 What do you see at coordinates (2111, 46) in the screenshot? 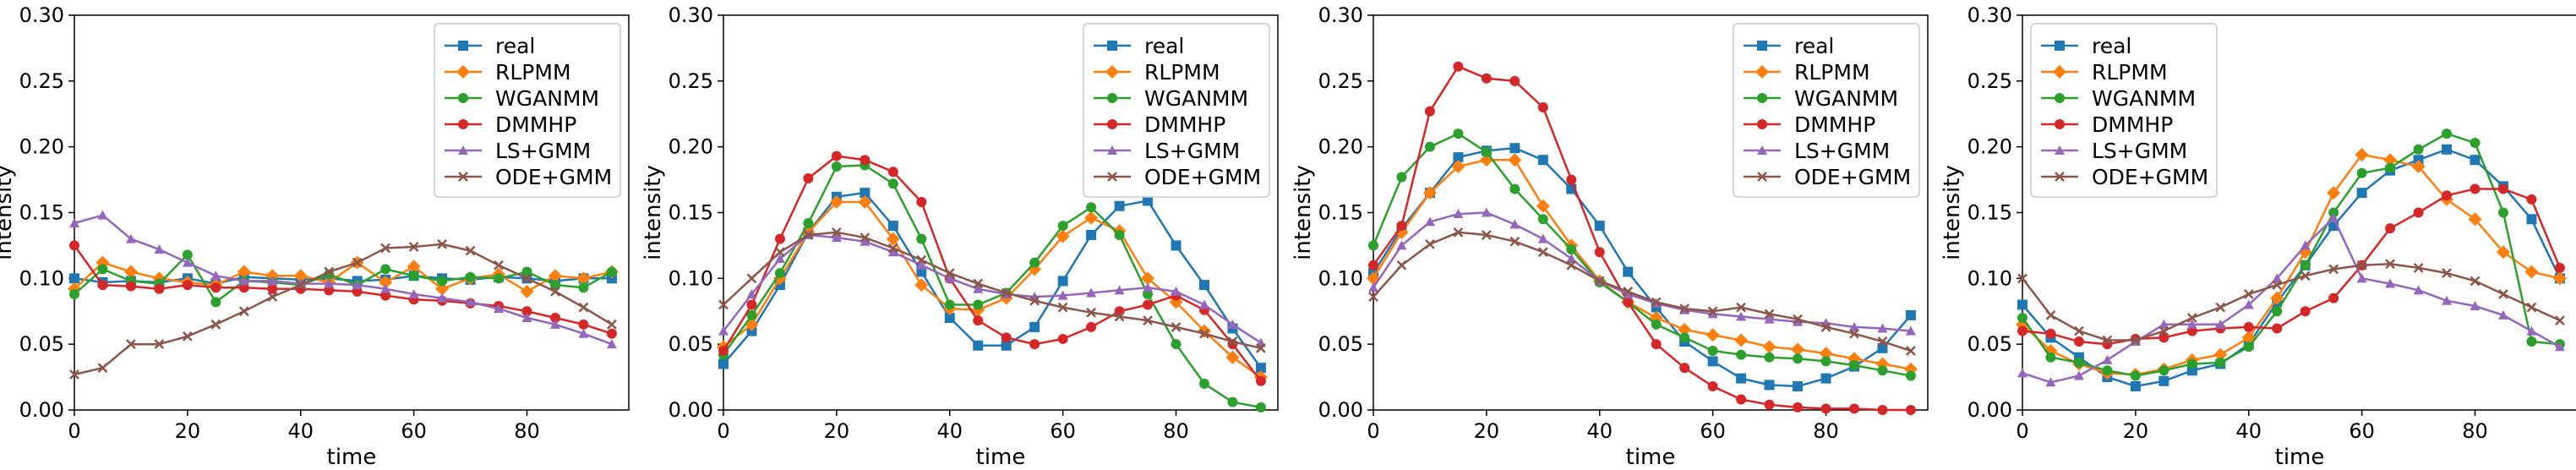
I see `legend-label: real` at bounding box center [2111, 46].